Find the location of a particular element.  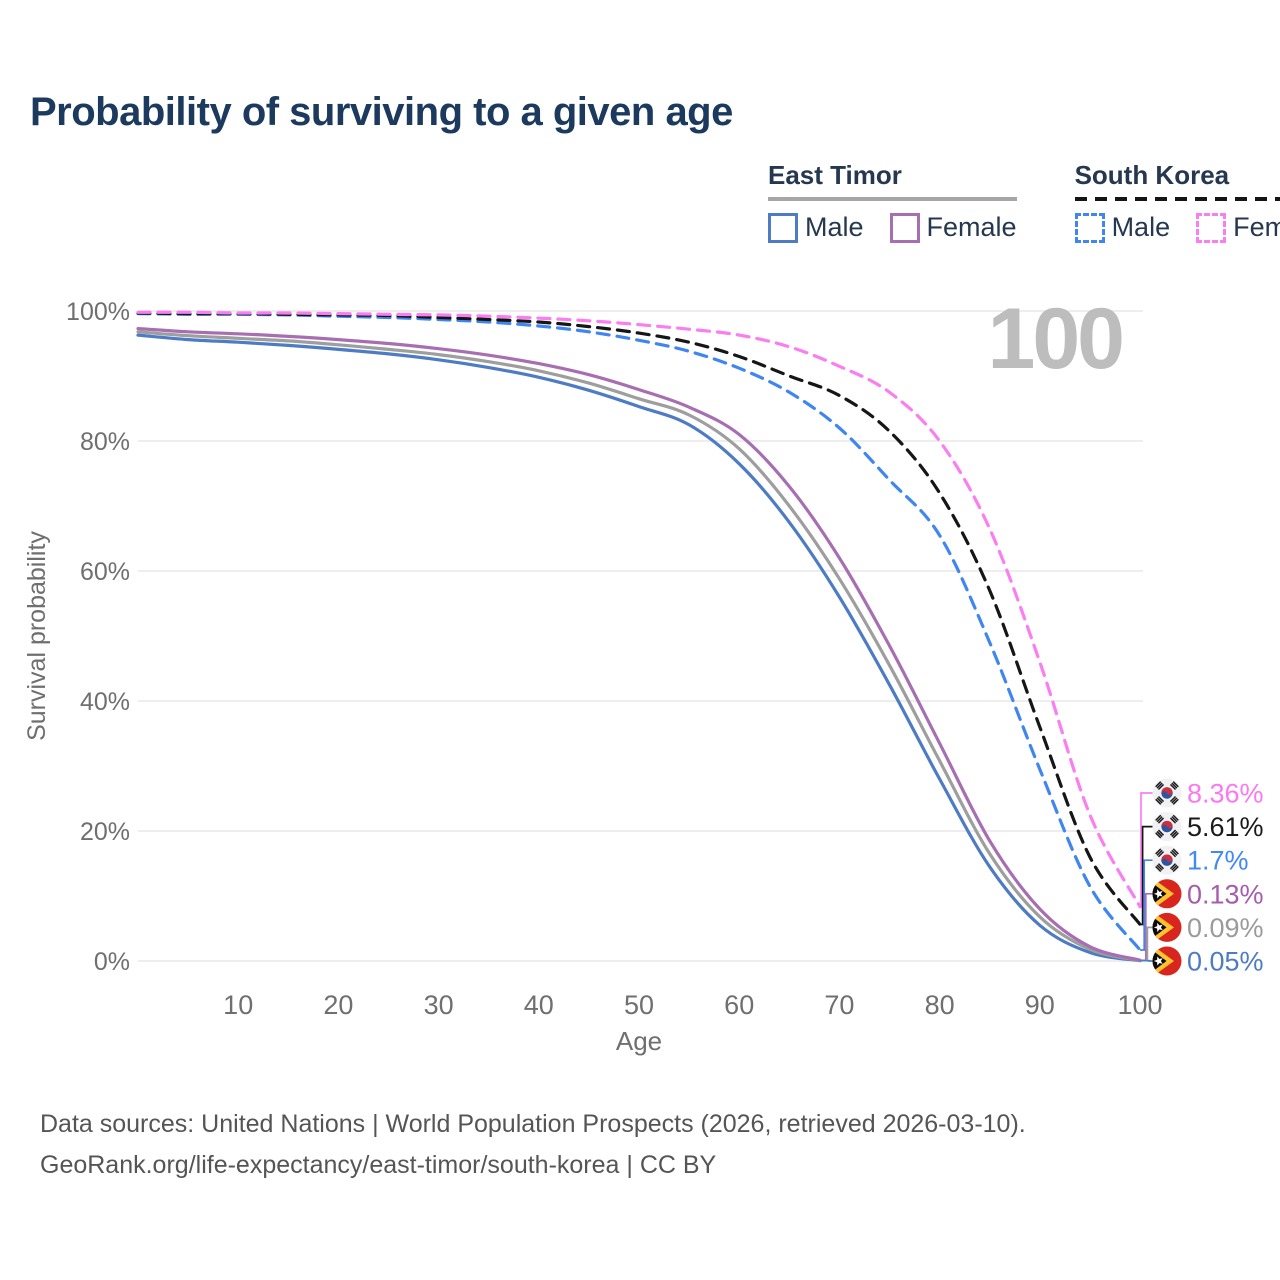

y-tick-label: 100% is located at coordinates (98, 312).